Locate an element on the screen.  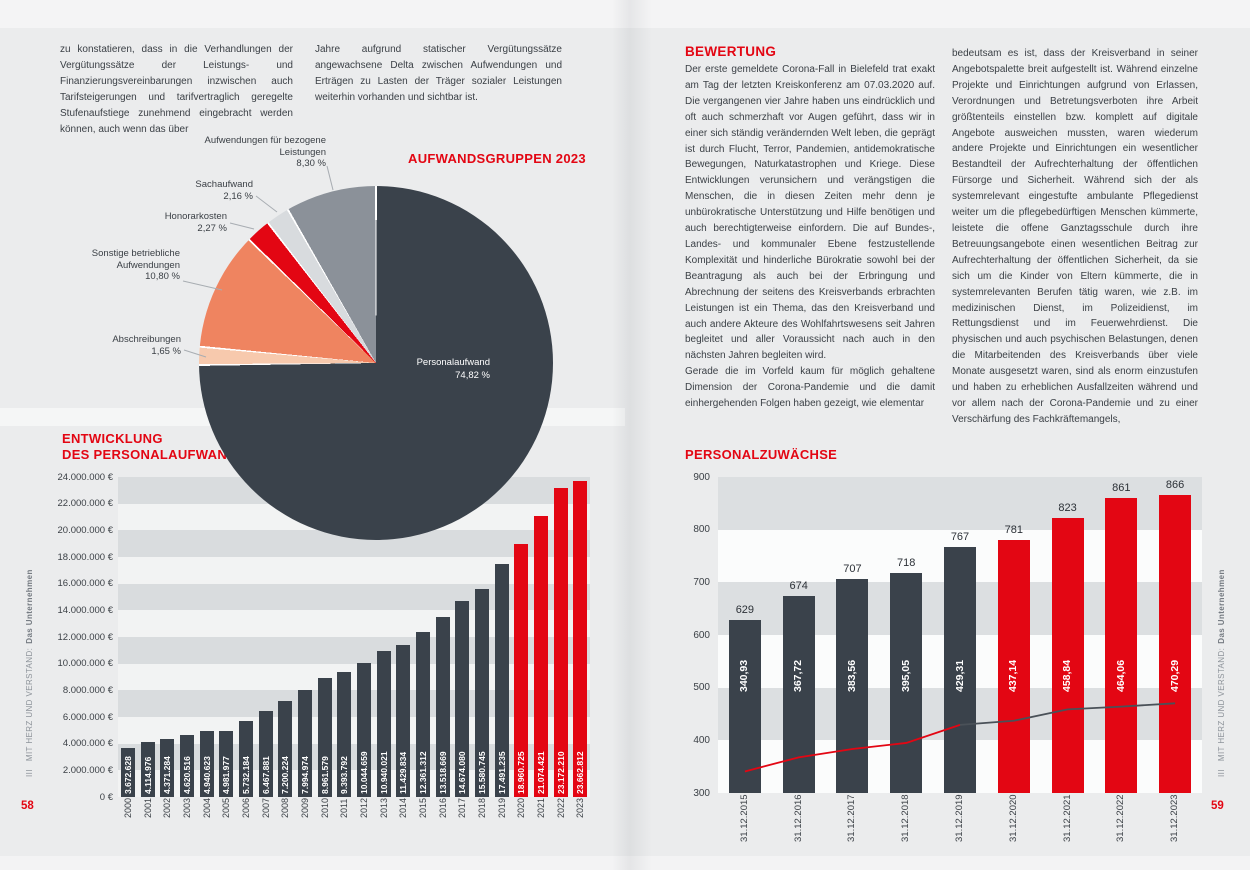
pie-label-line: Aufwendungen is located at coordinates (148, 265).